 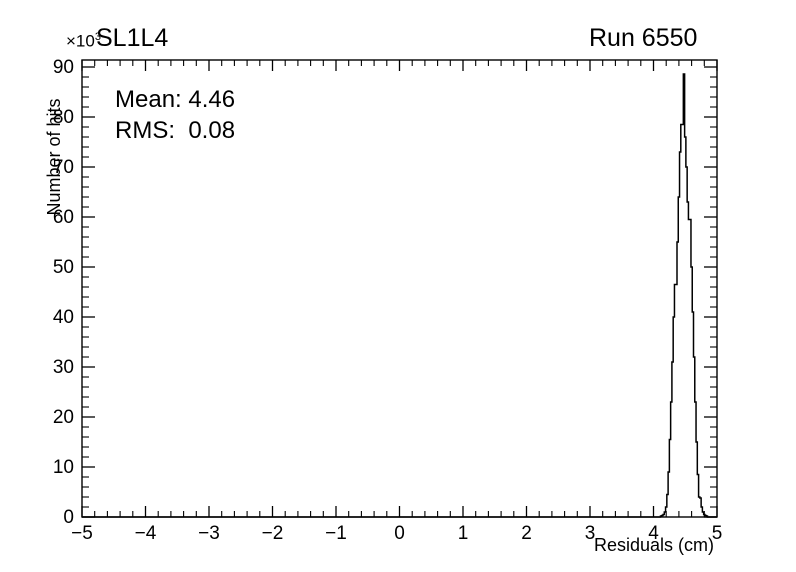 What do you see at coordinates (63, 217) in the screenshot?
I see `y-tick-label: 60` at bounding box center [63, 217].